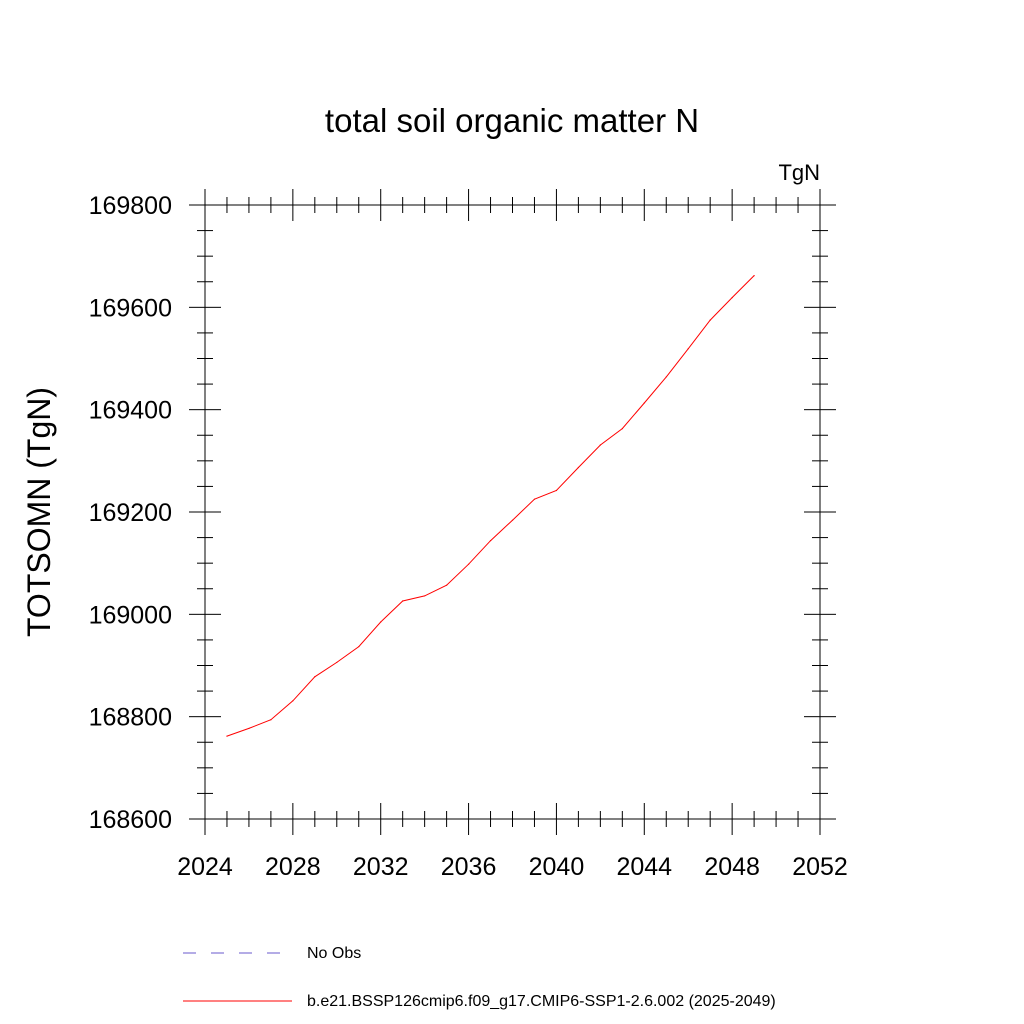  Describe the element at coordinates (130, 820) in the screenshot. I see `y-tick-label: 168600` at that location.